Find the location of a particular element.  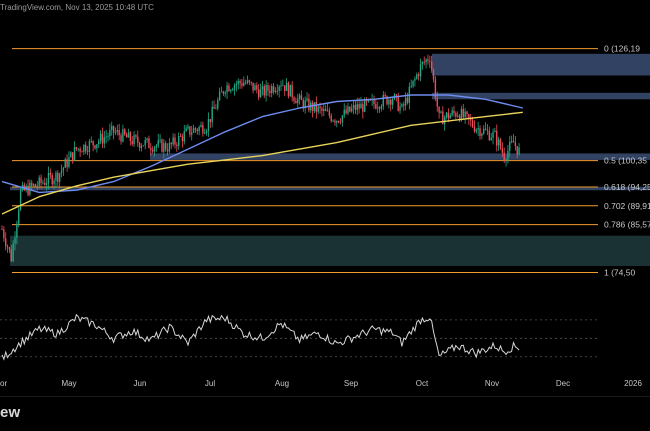

fib-label-0: 0 (126,19 is located at coordinates (622, 49).